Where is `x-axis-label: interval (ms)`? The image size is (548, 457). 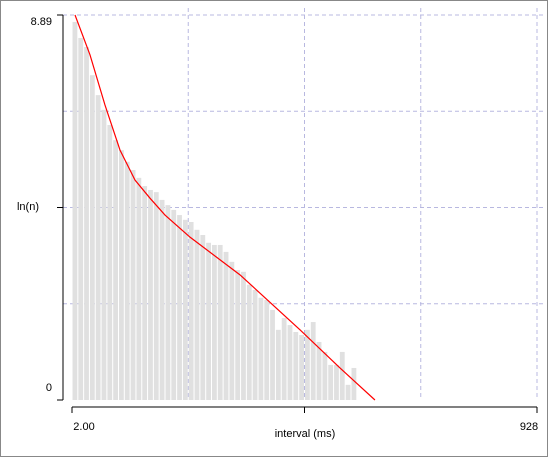
x-axis-label: interval (ms) is located at coordinates (305, 434).